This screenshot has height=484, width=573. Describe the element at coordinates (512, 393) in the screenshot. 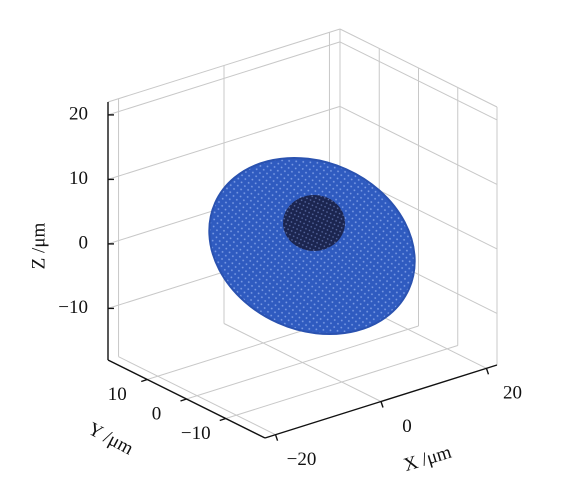

I see `x-tick-label: 20` at that location.